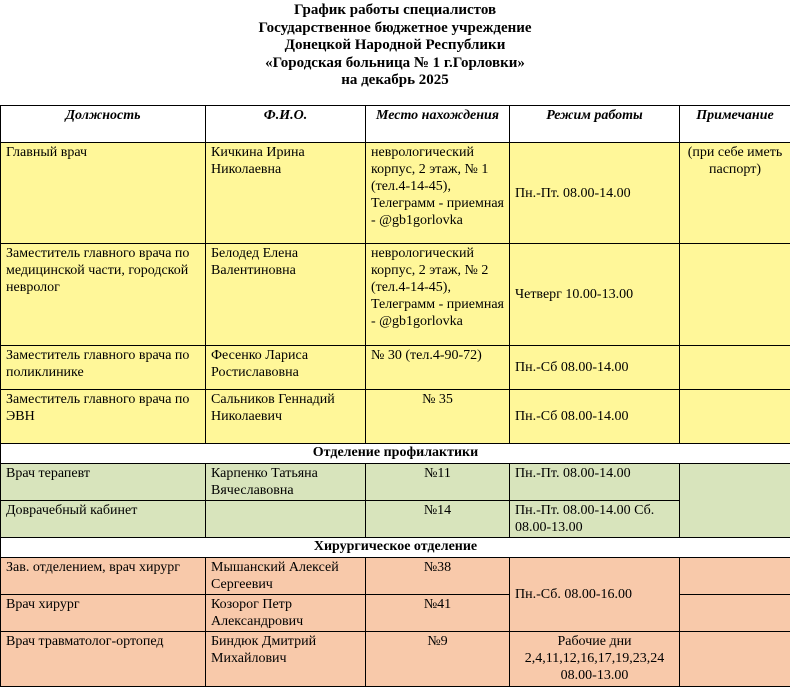 The image size is (790, 687). I want to click on schedule: Четверг 10.00-13.00, so click(595, 295).